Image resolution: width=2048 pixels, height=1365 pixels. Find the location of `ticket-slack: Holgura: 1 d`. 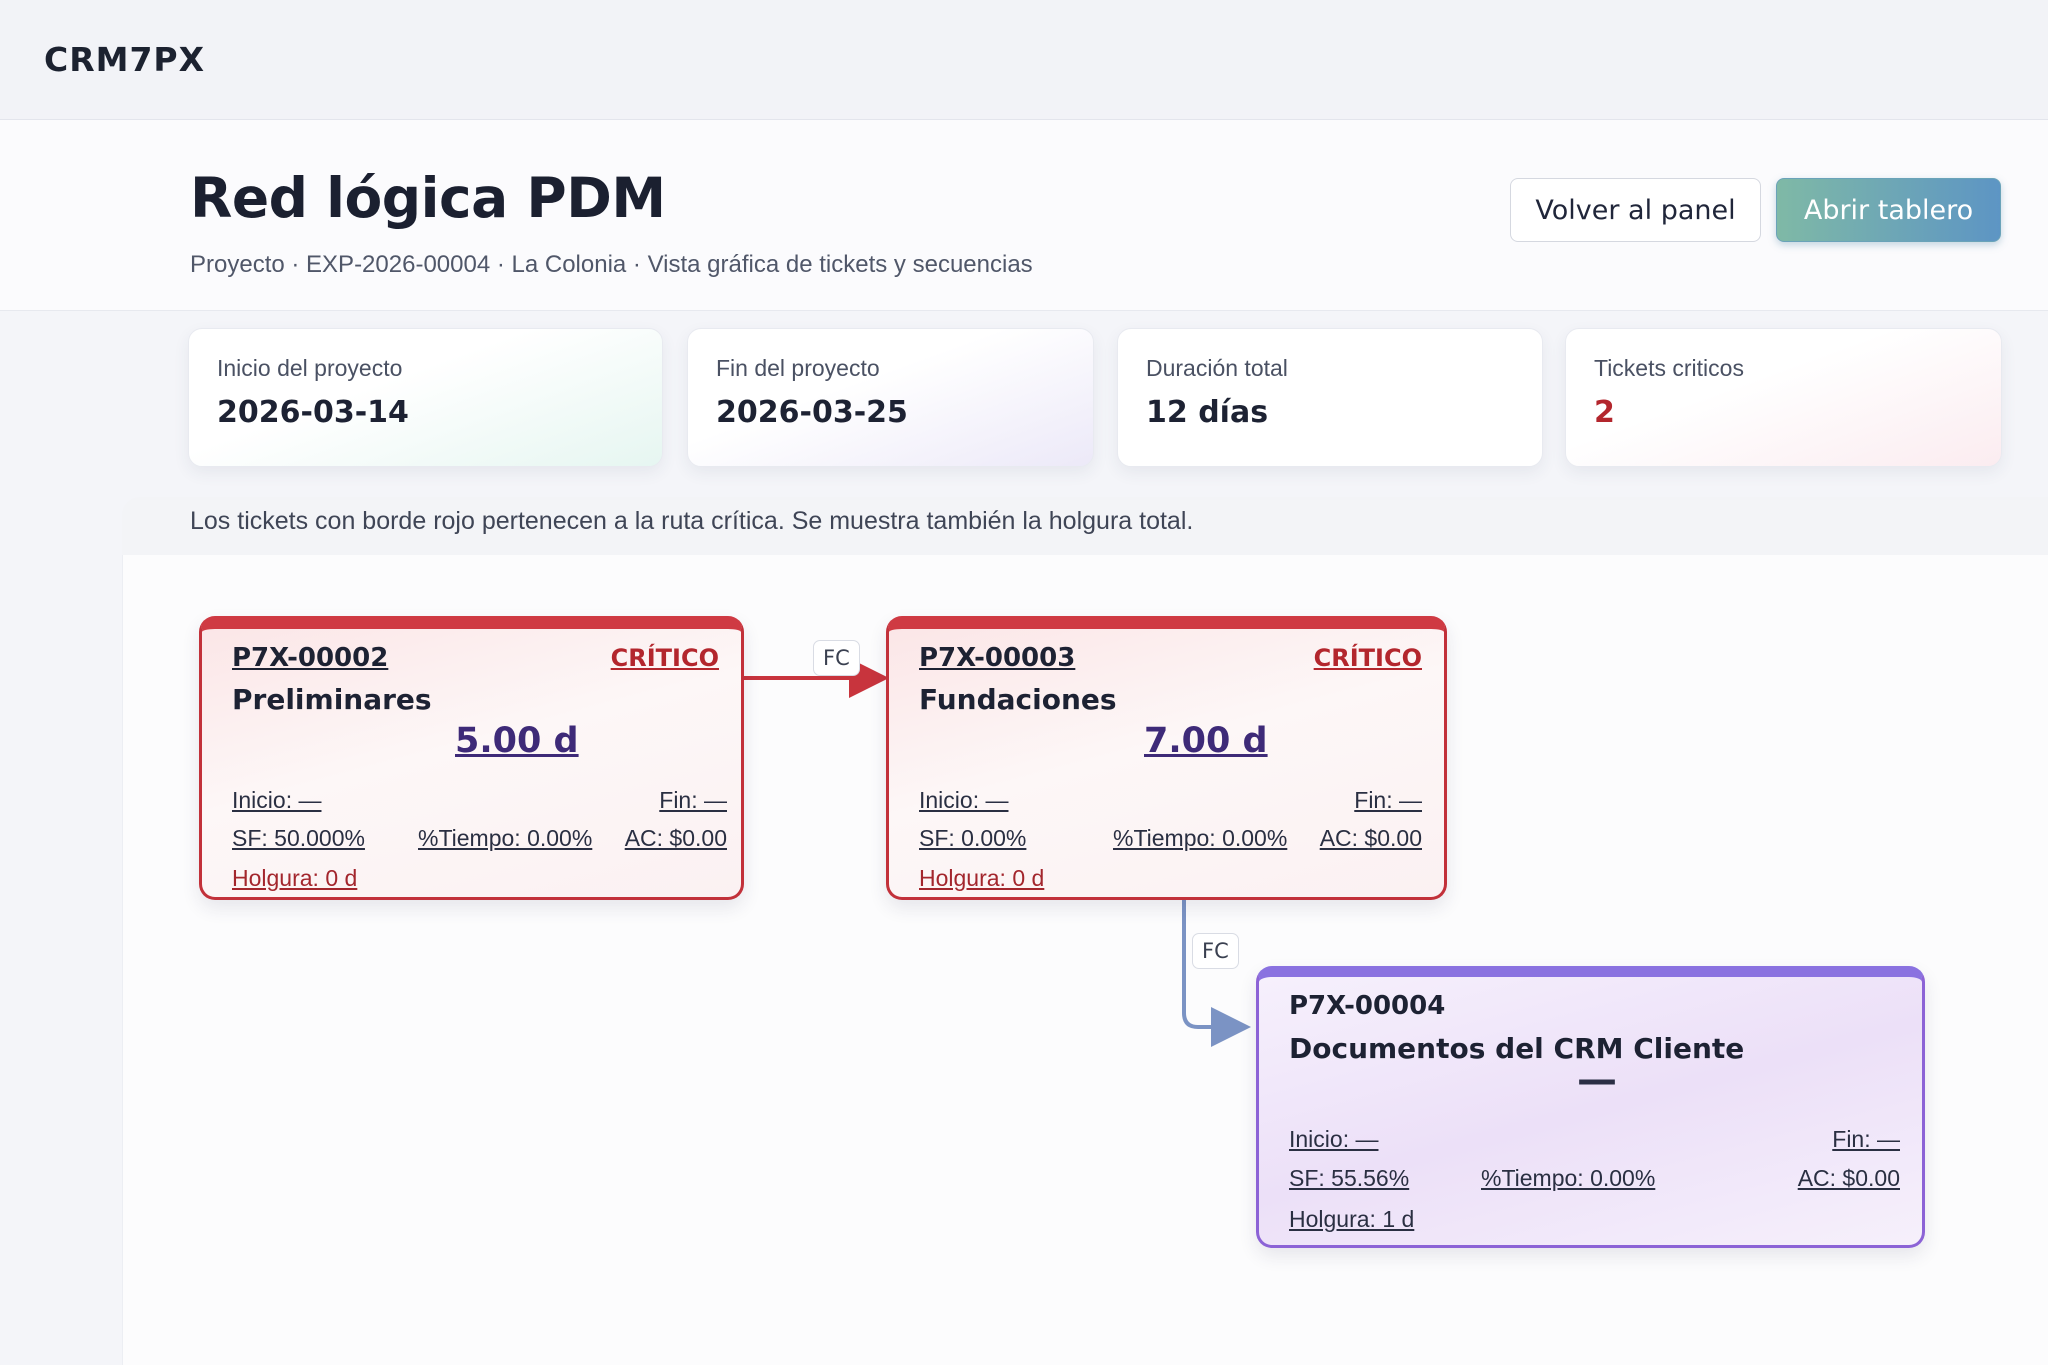

ticket-slack: Holgura: 1 d is located at coordinates (1352, 1219).